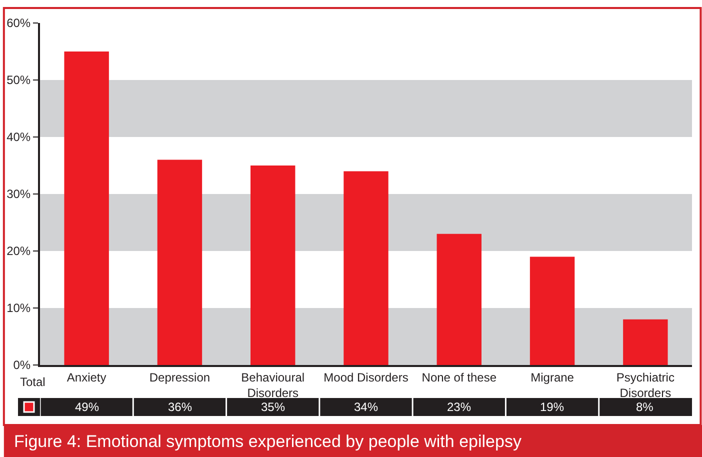  What do you see at coordinates (87, 407) in the screenshot?
I see `text: 49%` at bounding box center [87, 407].